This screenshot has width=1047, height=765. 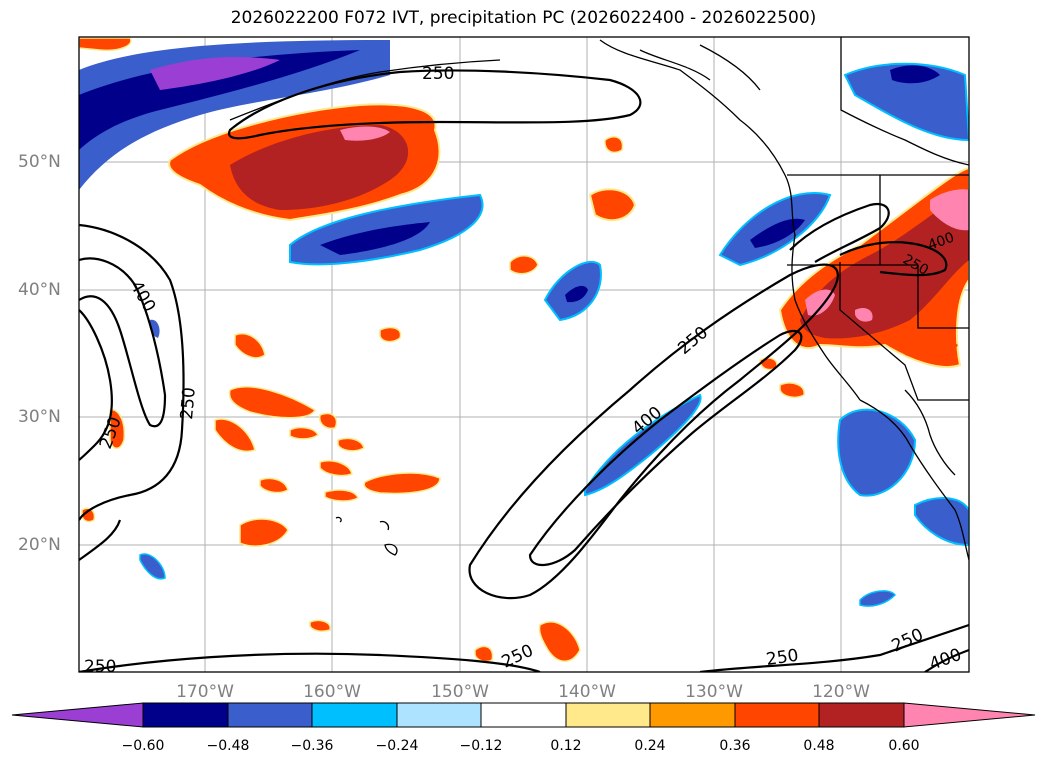 I want to click on colorbar-tick-label: −0.36, so click(x=312, y=746).